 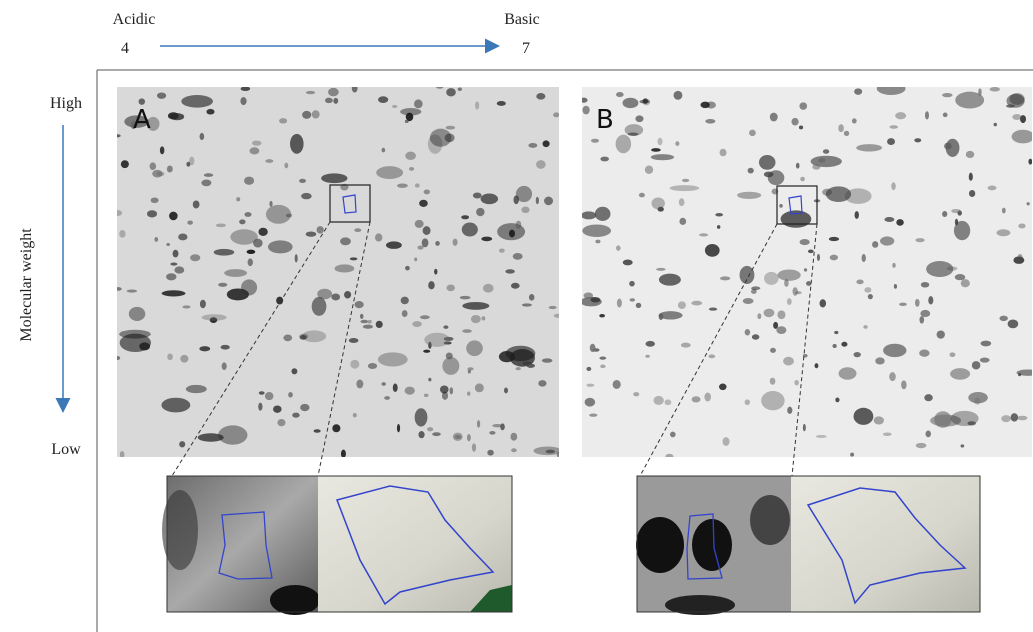 I want to click on spot-outline, so click(x=795, y=205).